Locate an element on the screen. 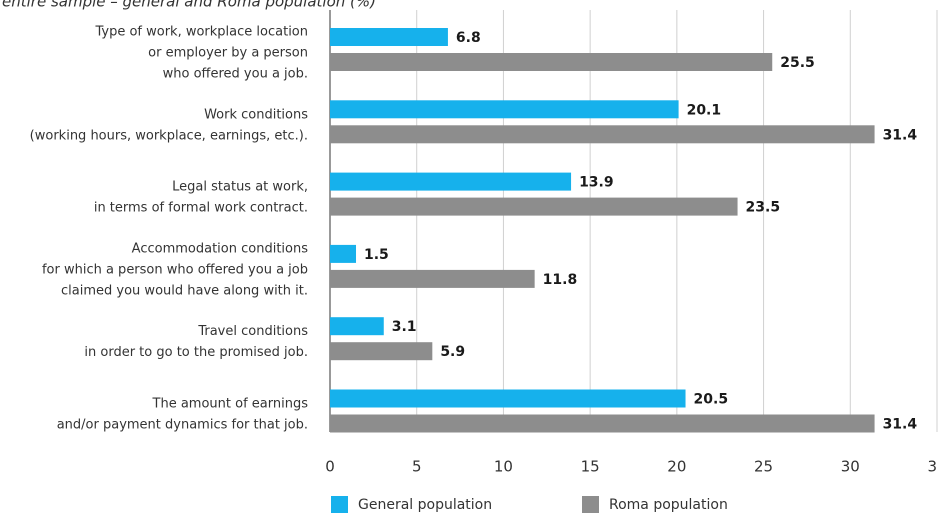  category-line: Legal status at work, is located at coordinates (240, 186).